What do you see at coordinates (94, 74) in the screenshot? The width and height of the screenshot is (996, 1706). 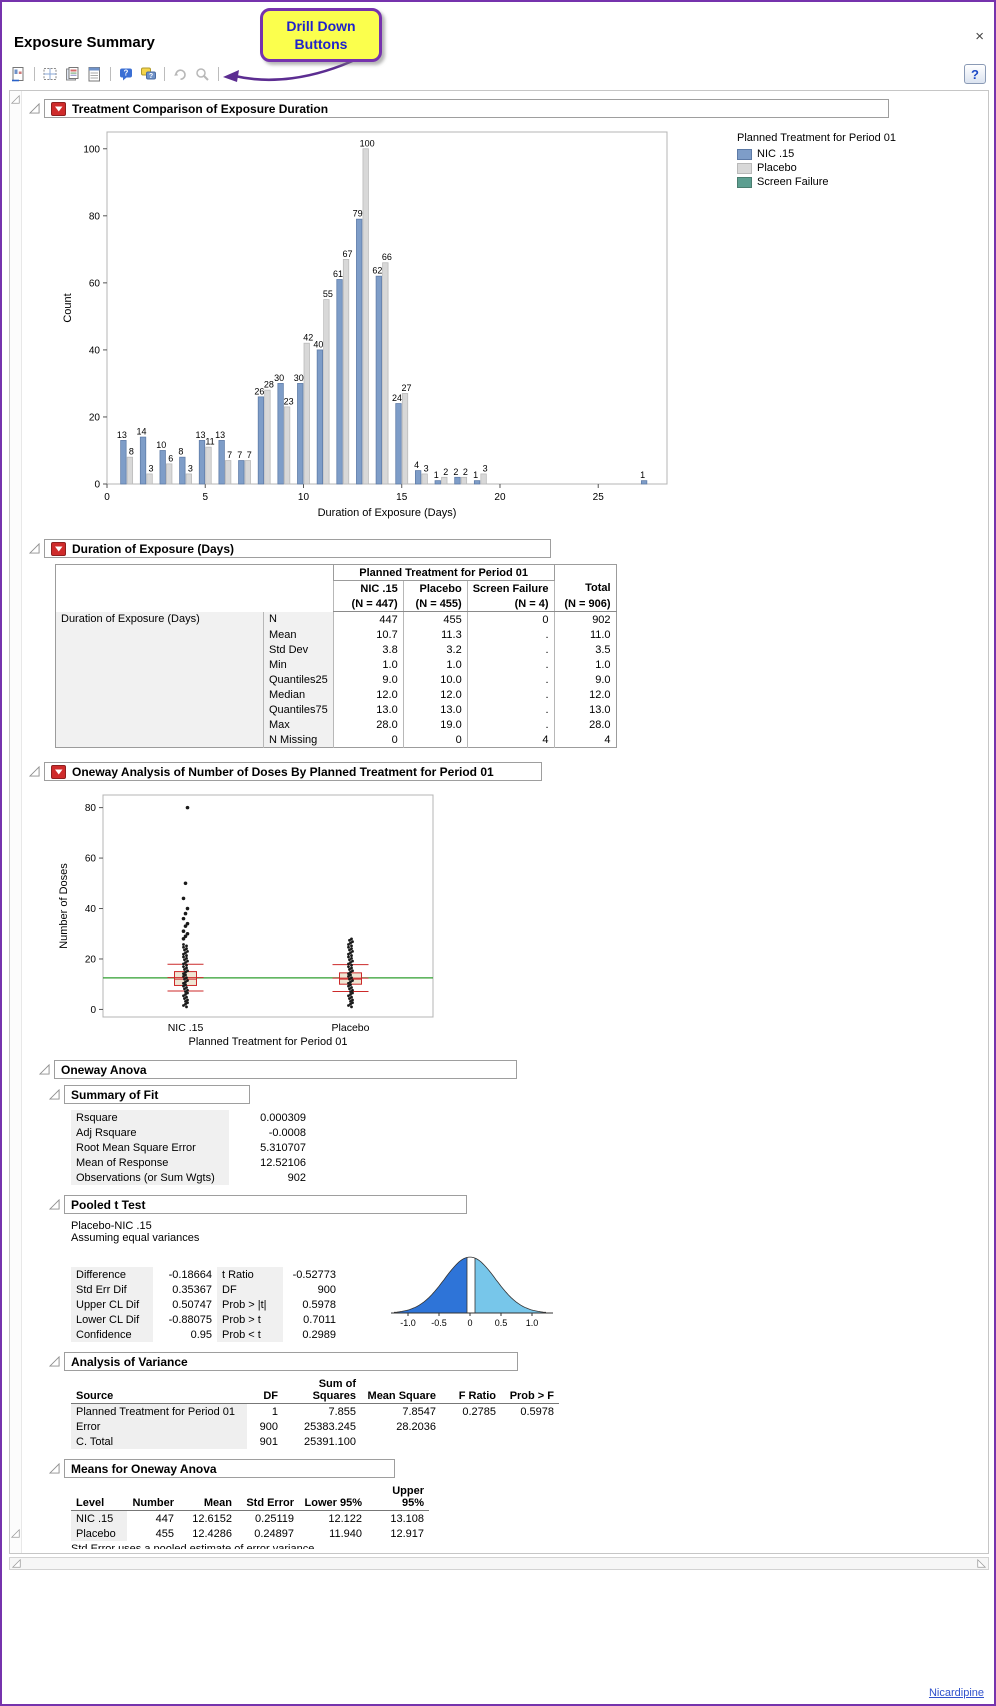 I see `data-table-icon` at bounding box center [94, 74].